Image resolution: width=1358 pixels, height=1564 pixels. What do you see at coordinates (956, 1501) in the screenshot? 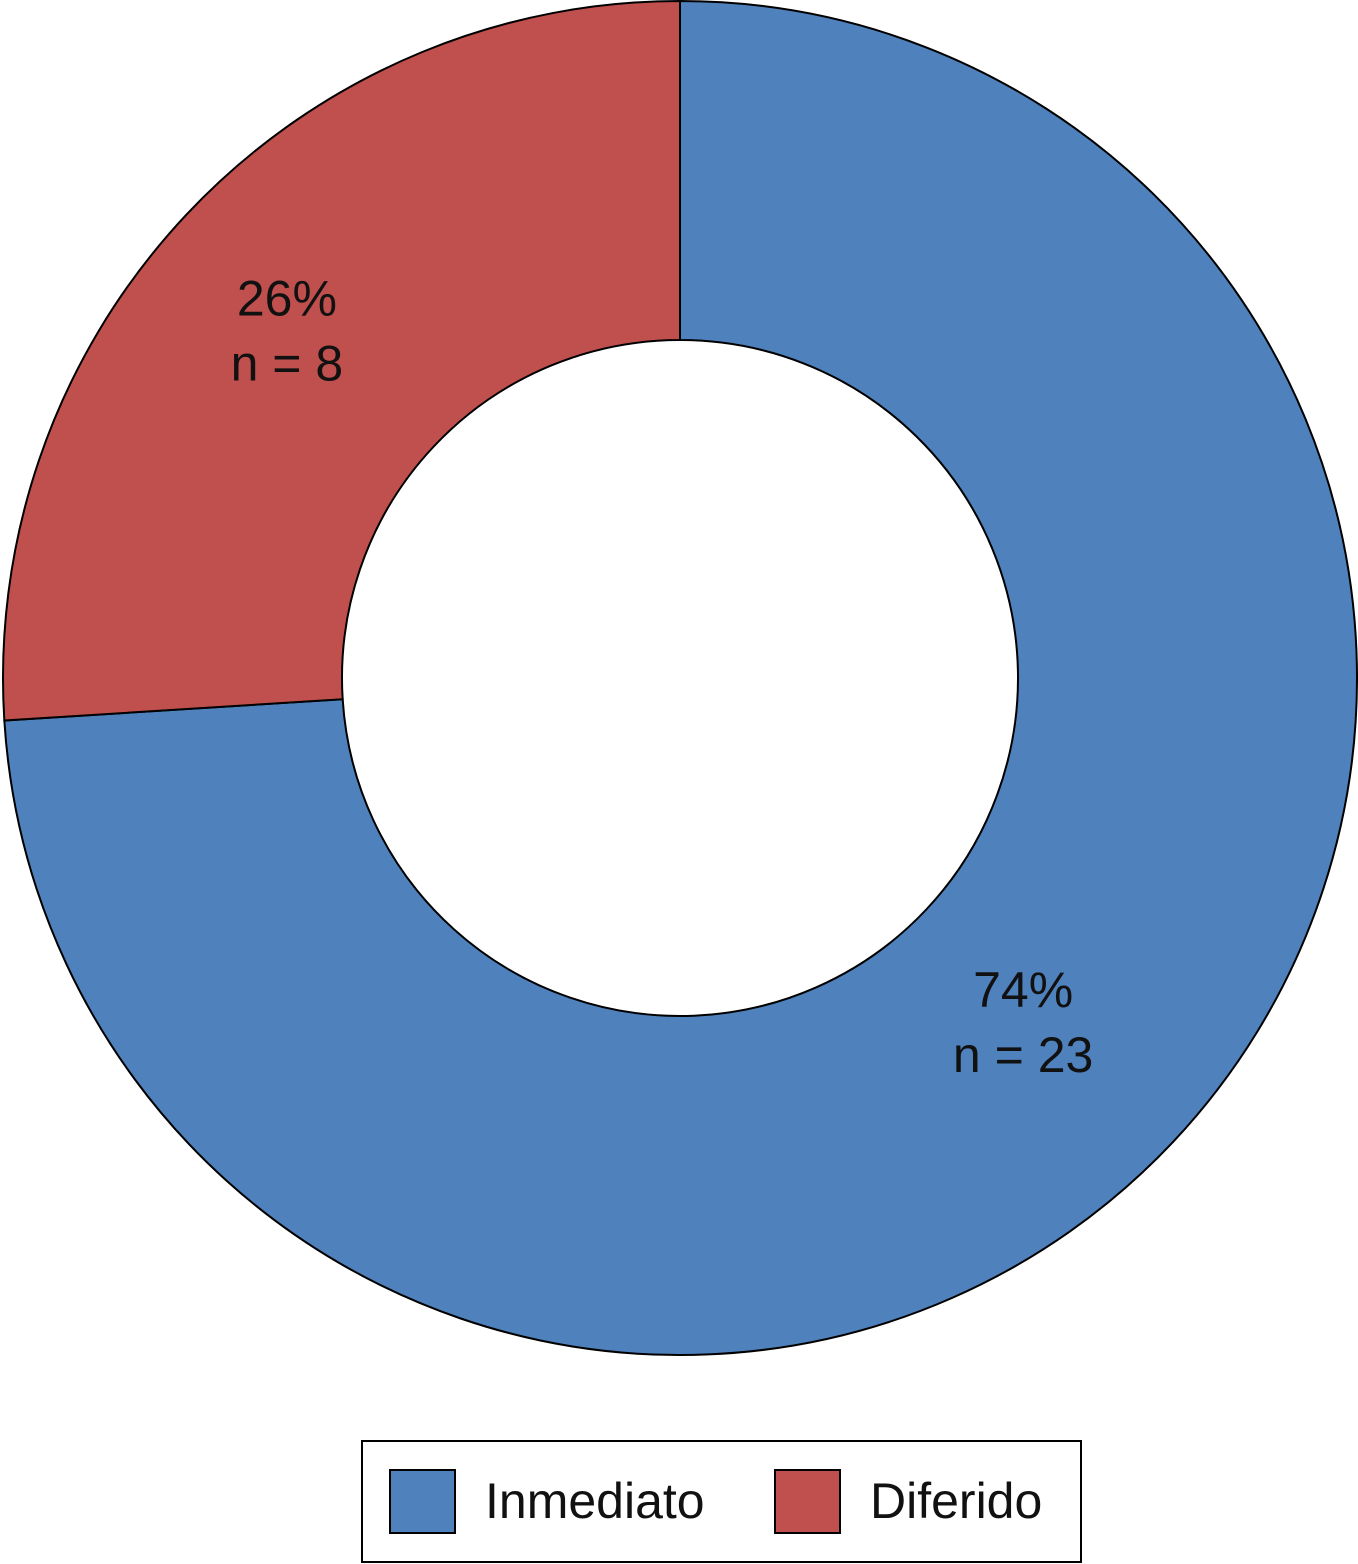
I see `legend-label: Diferido` at bounding box center [956, 1501].